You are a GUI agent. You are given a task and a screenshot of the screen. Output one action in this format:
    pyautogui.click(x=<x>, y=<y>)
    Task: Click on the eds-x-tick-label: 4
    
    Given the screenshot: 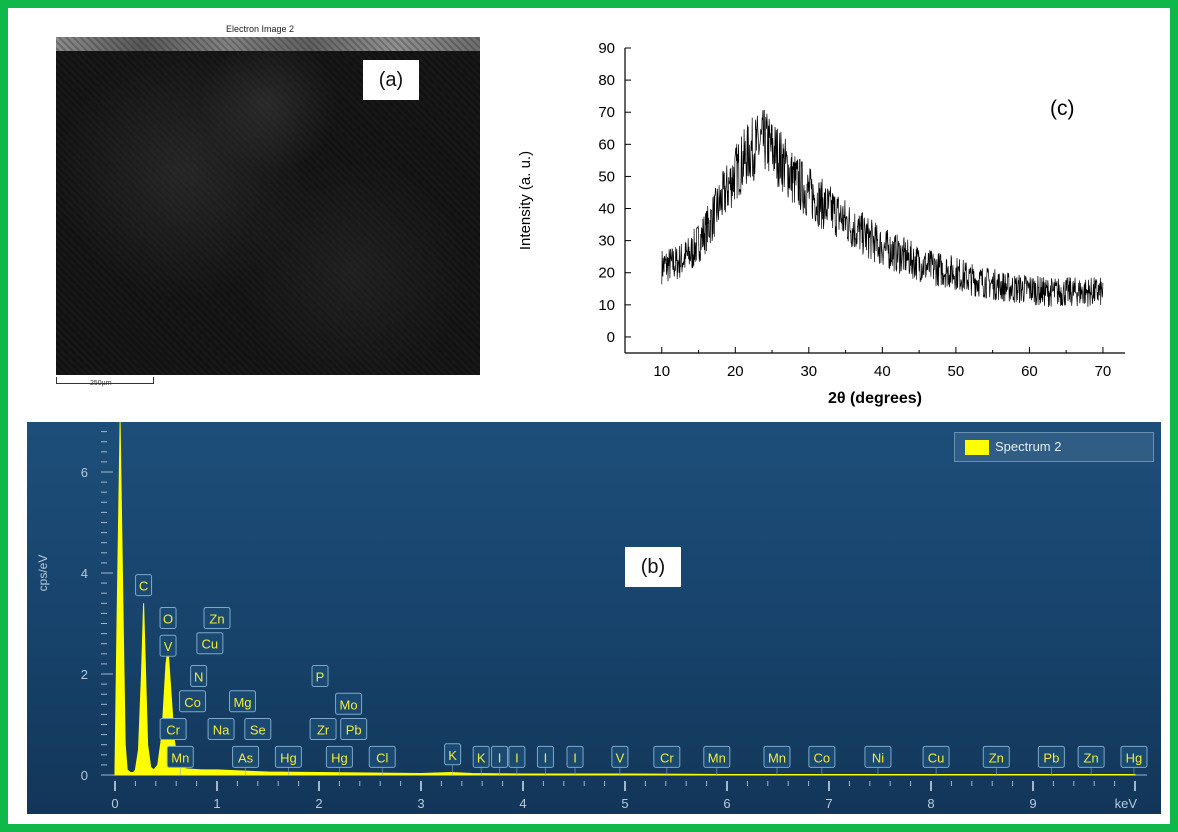 What is the action you would take?
    pyautogui.click(x=522, y=803)
    